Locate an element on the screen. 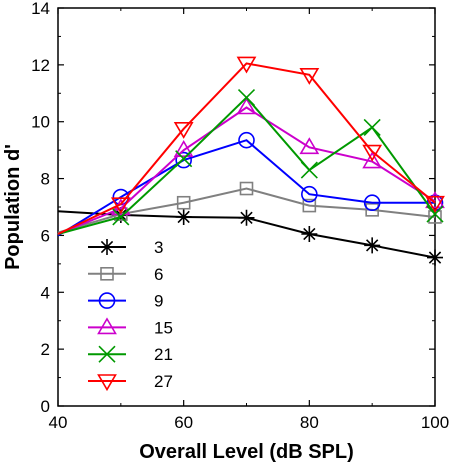 This screenshot has height=462, width=454. x-axis-title: Overall Level (dB SPL) is located at coordinates (246, 451).